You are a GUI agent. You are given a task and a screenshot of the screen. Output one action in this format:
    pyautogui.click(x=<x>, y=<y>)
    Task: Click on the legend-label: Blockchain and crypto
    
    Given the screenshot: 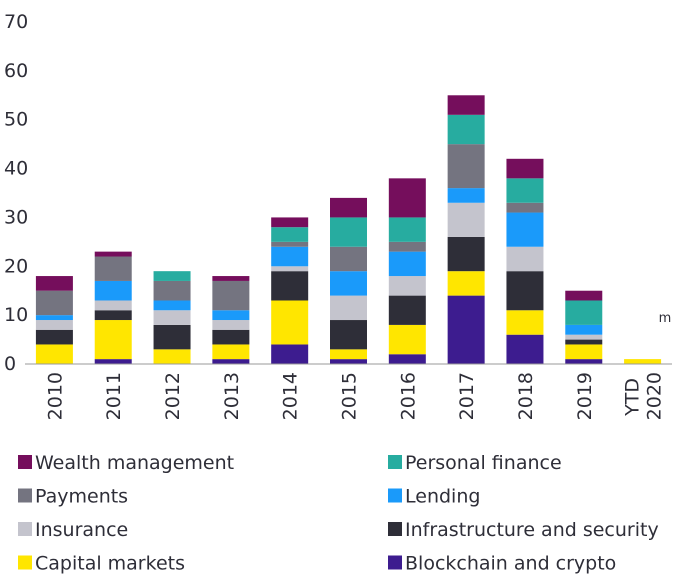 What is the action you would take?
    pyautogui.click(x=510, y=564)
    